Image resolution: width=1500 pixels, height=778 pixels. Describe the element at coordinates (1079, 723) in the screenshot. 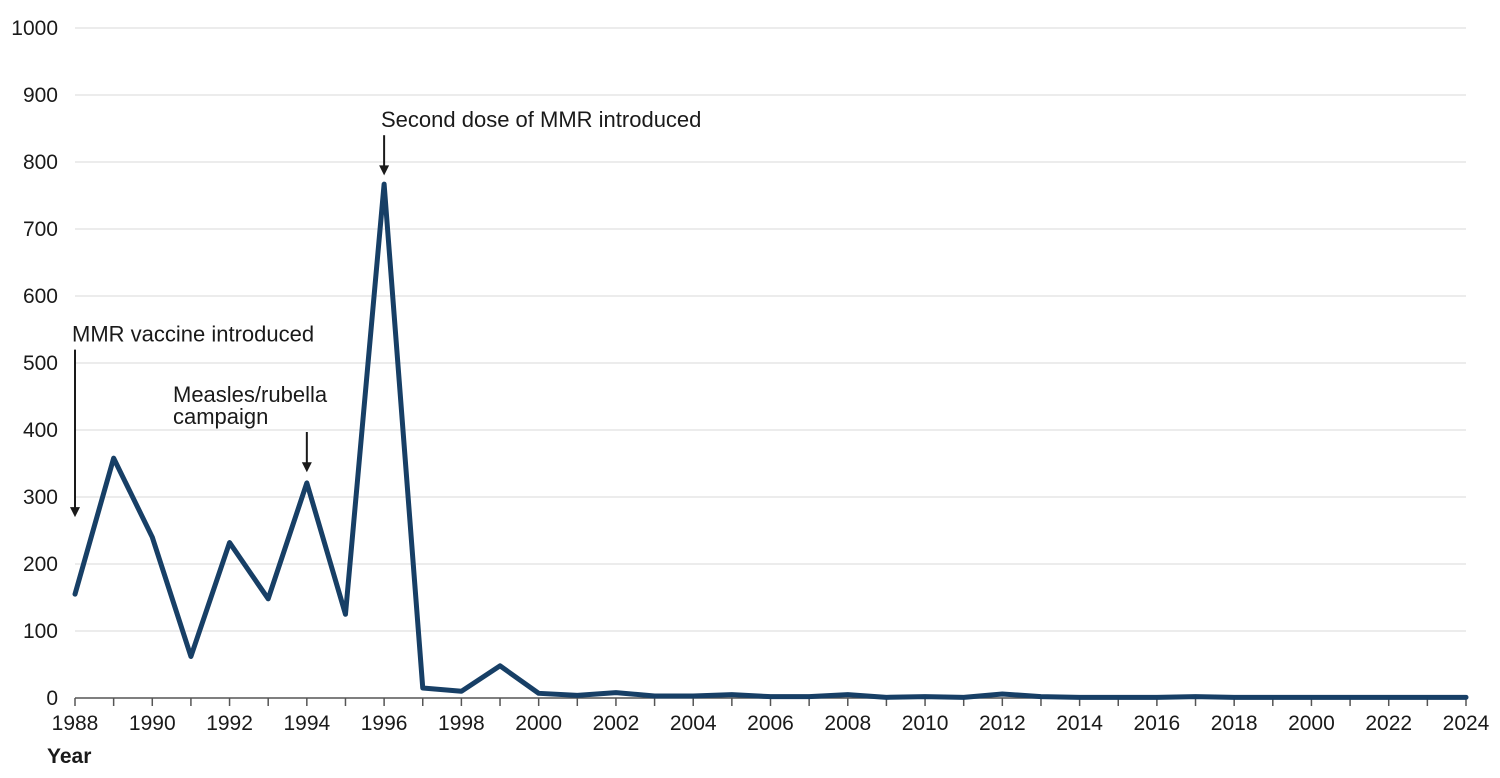

I see `x-tick-label-13: 2014` at that location.